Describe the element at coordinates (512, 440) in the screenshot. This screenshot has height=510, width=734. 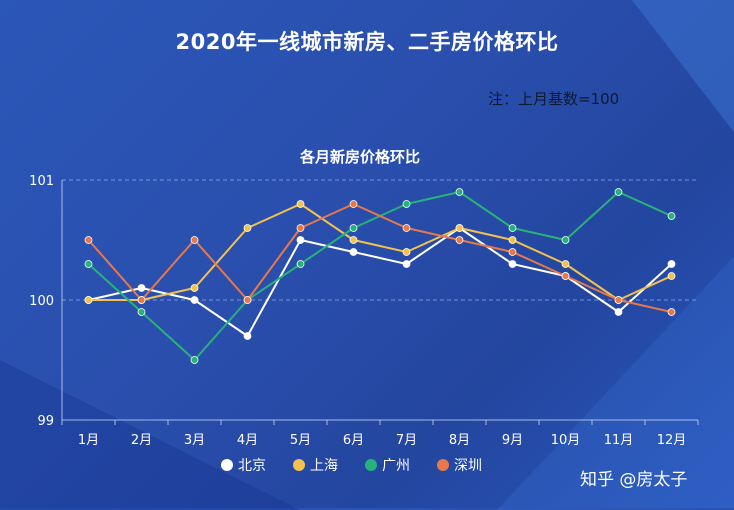
I see `x-tick-label: 9月` at that location.